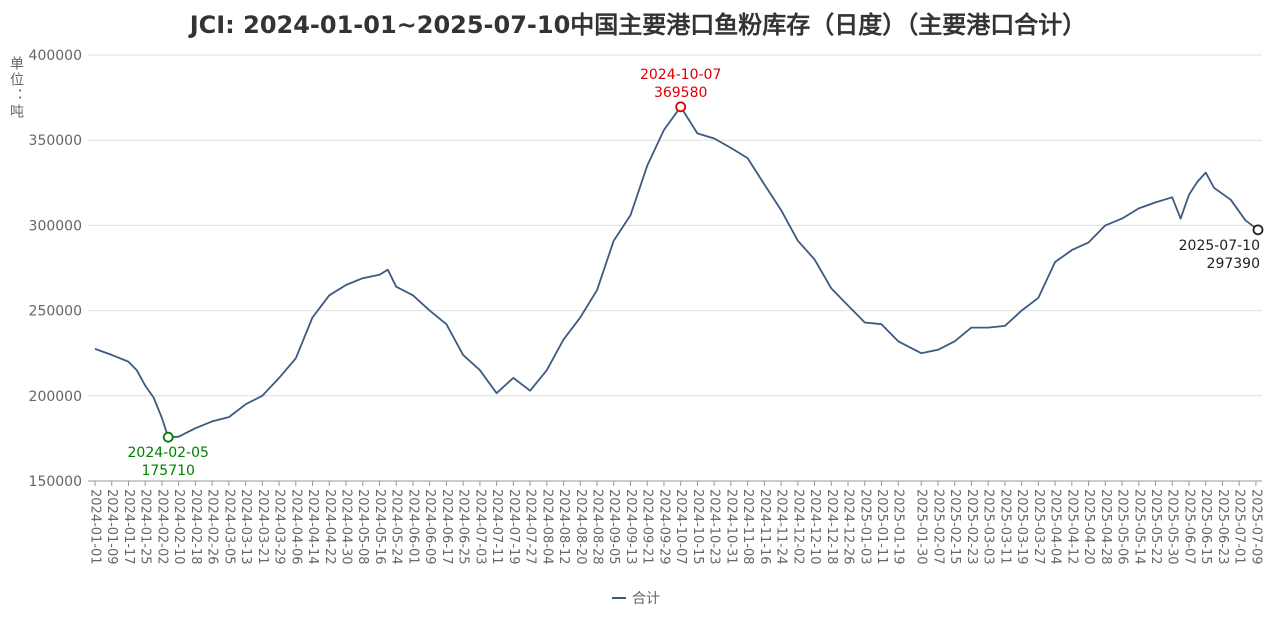 The image size is (1276, 623). Describe the element at coordinates (954, 527) in the screenshot. I see `x-tick-label: 2025-02-15` at that location.